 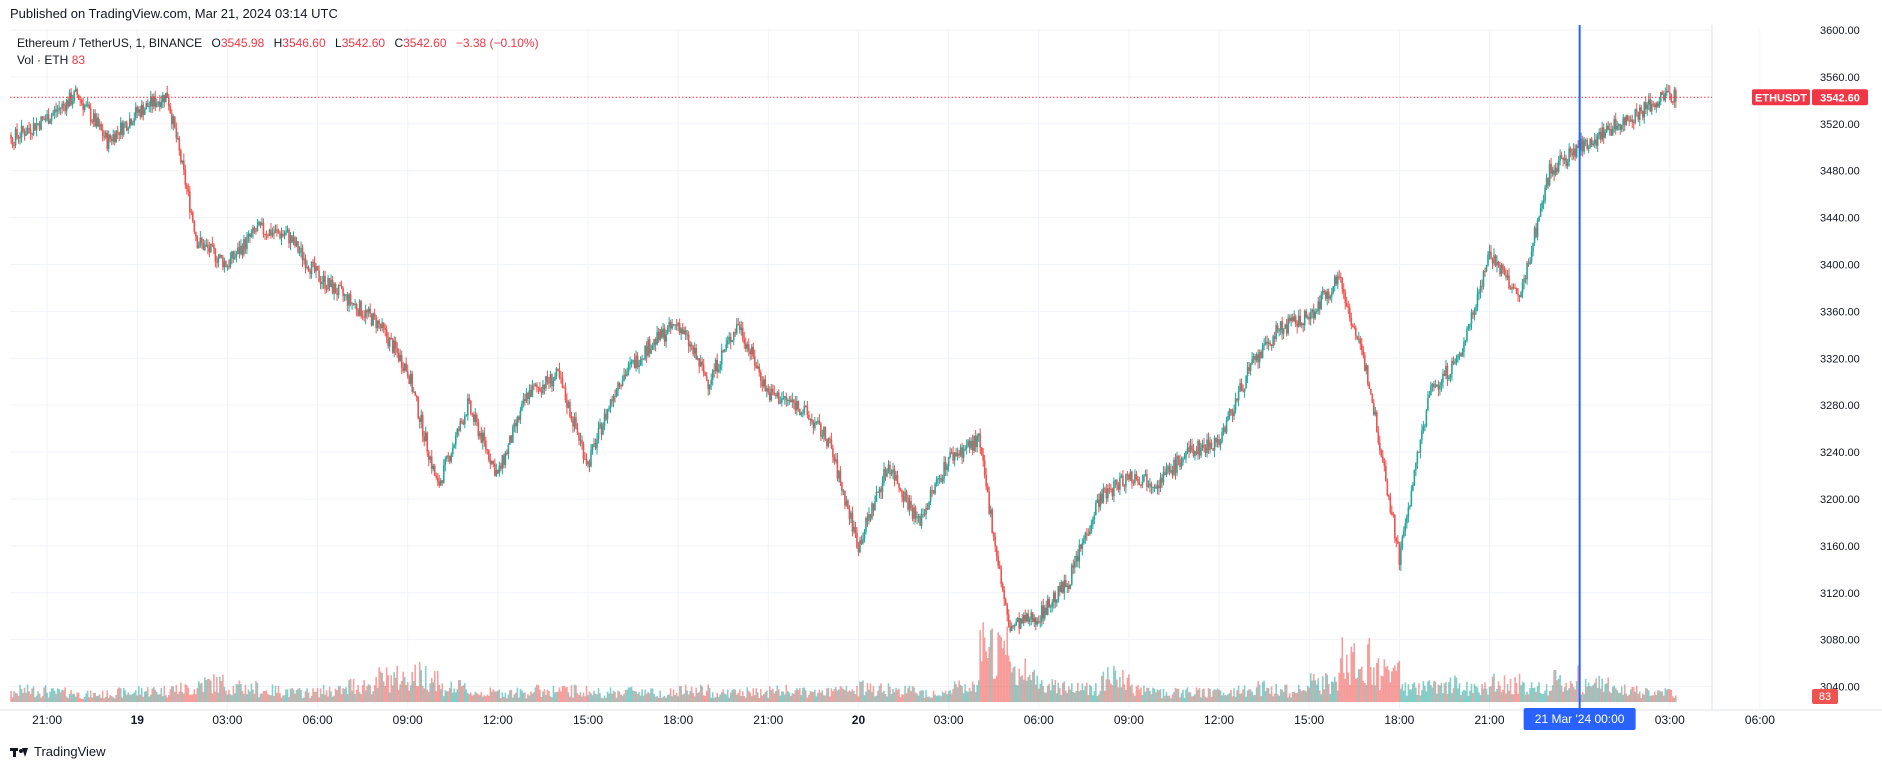 I want to click on symbol-name: Ethereum / TetherUS, 1, BINANCE, so click(x=110, y=43).